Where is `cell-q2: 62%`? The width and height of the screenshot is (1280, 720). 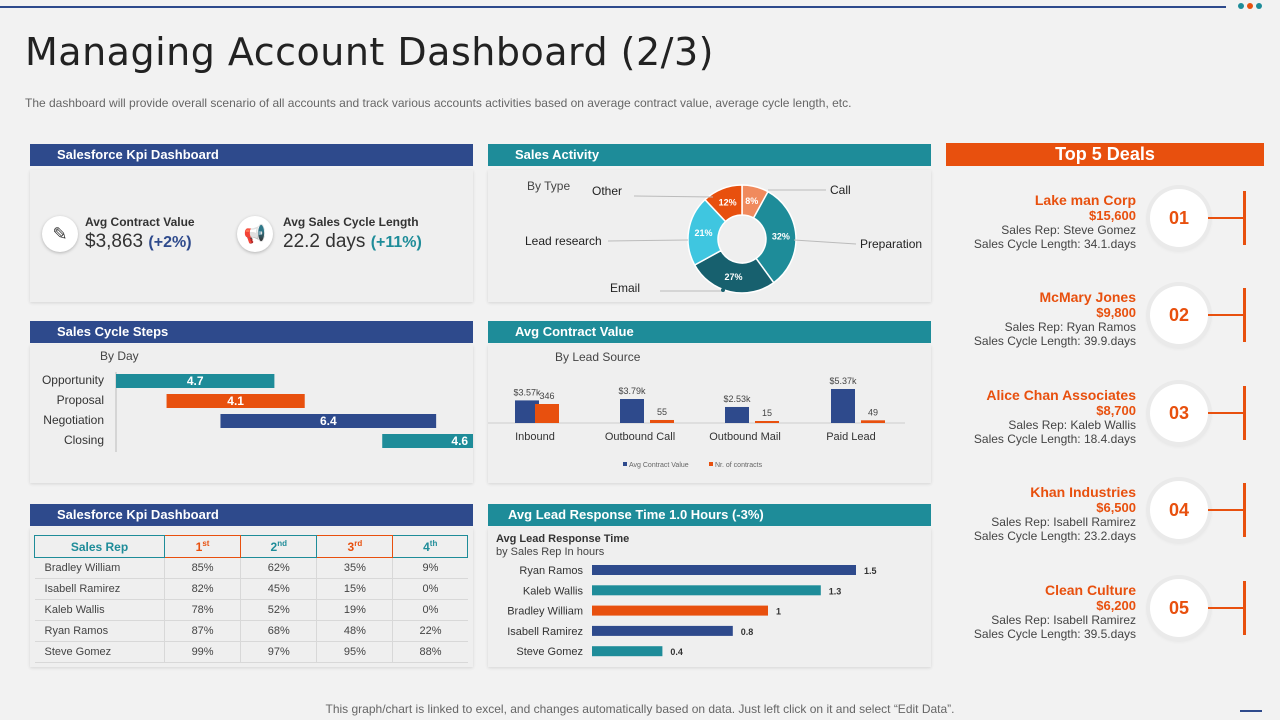
cell-q2: 62% is located at coordinates (279, 568).